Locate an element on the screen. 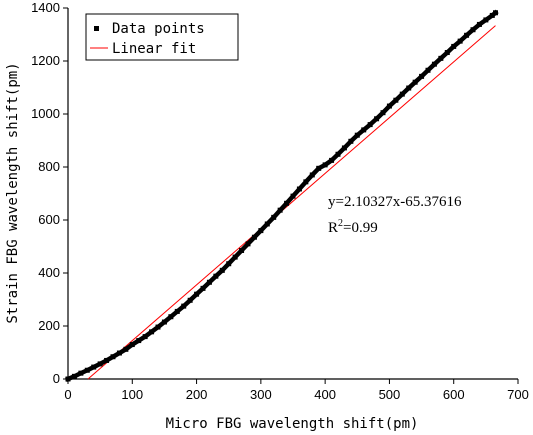 The image size is (533, 435). y-tick-label: 400 is located at coordinates (49, 272).